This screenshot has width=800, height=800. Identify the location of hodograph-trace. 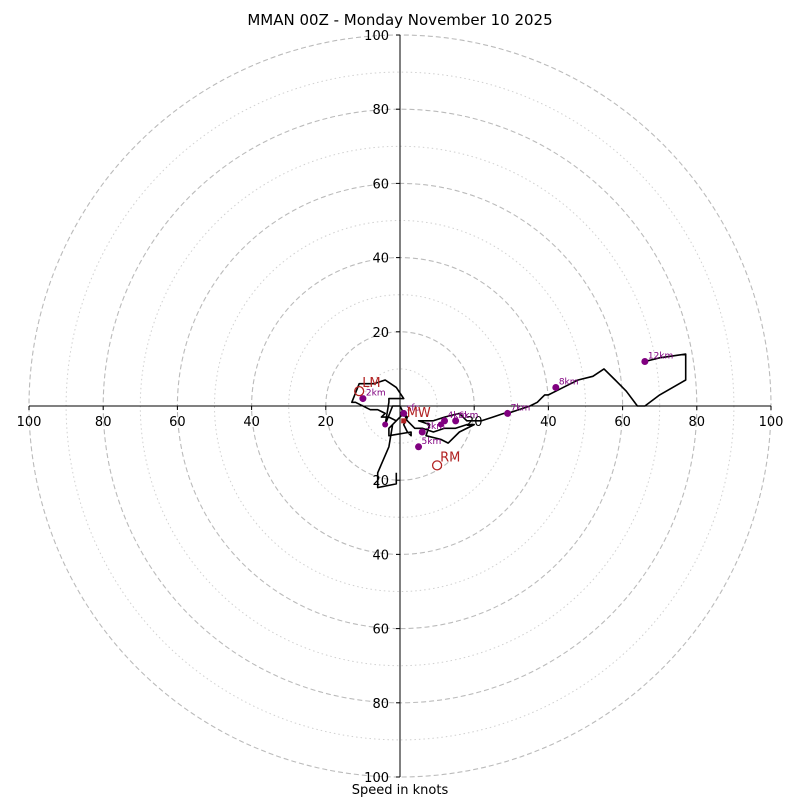
(518, 421).